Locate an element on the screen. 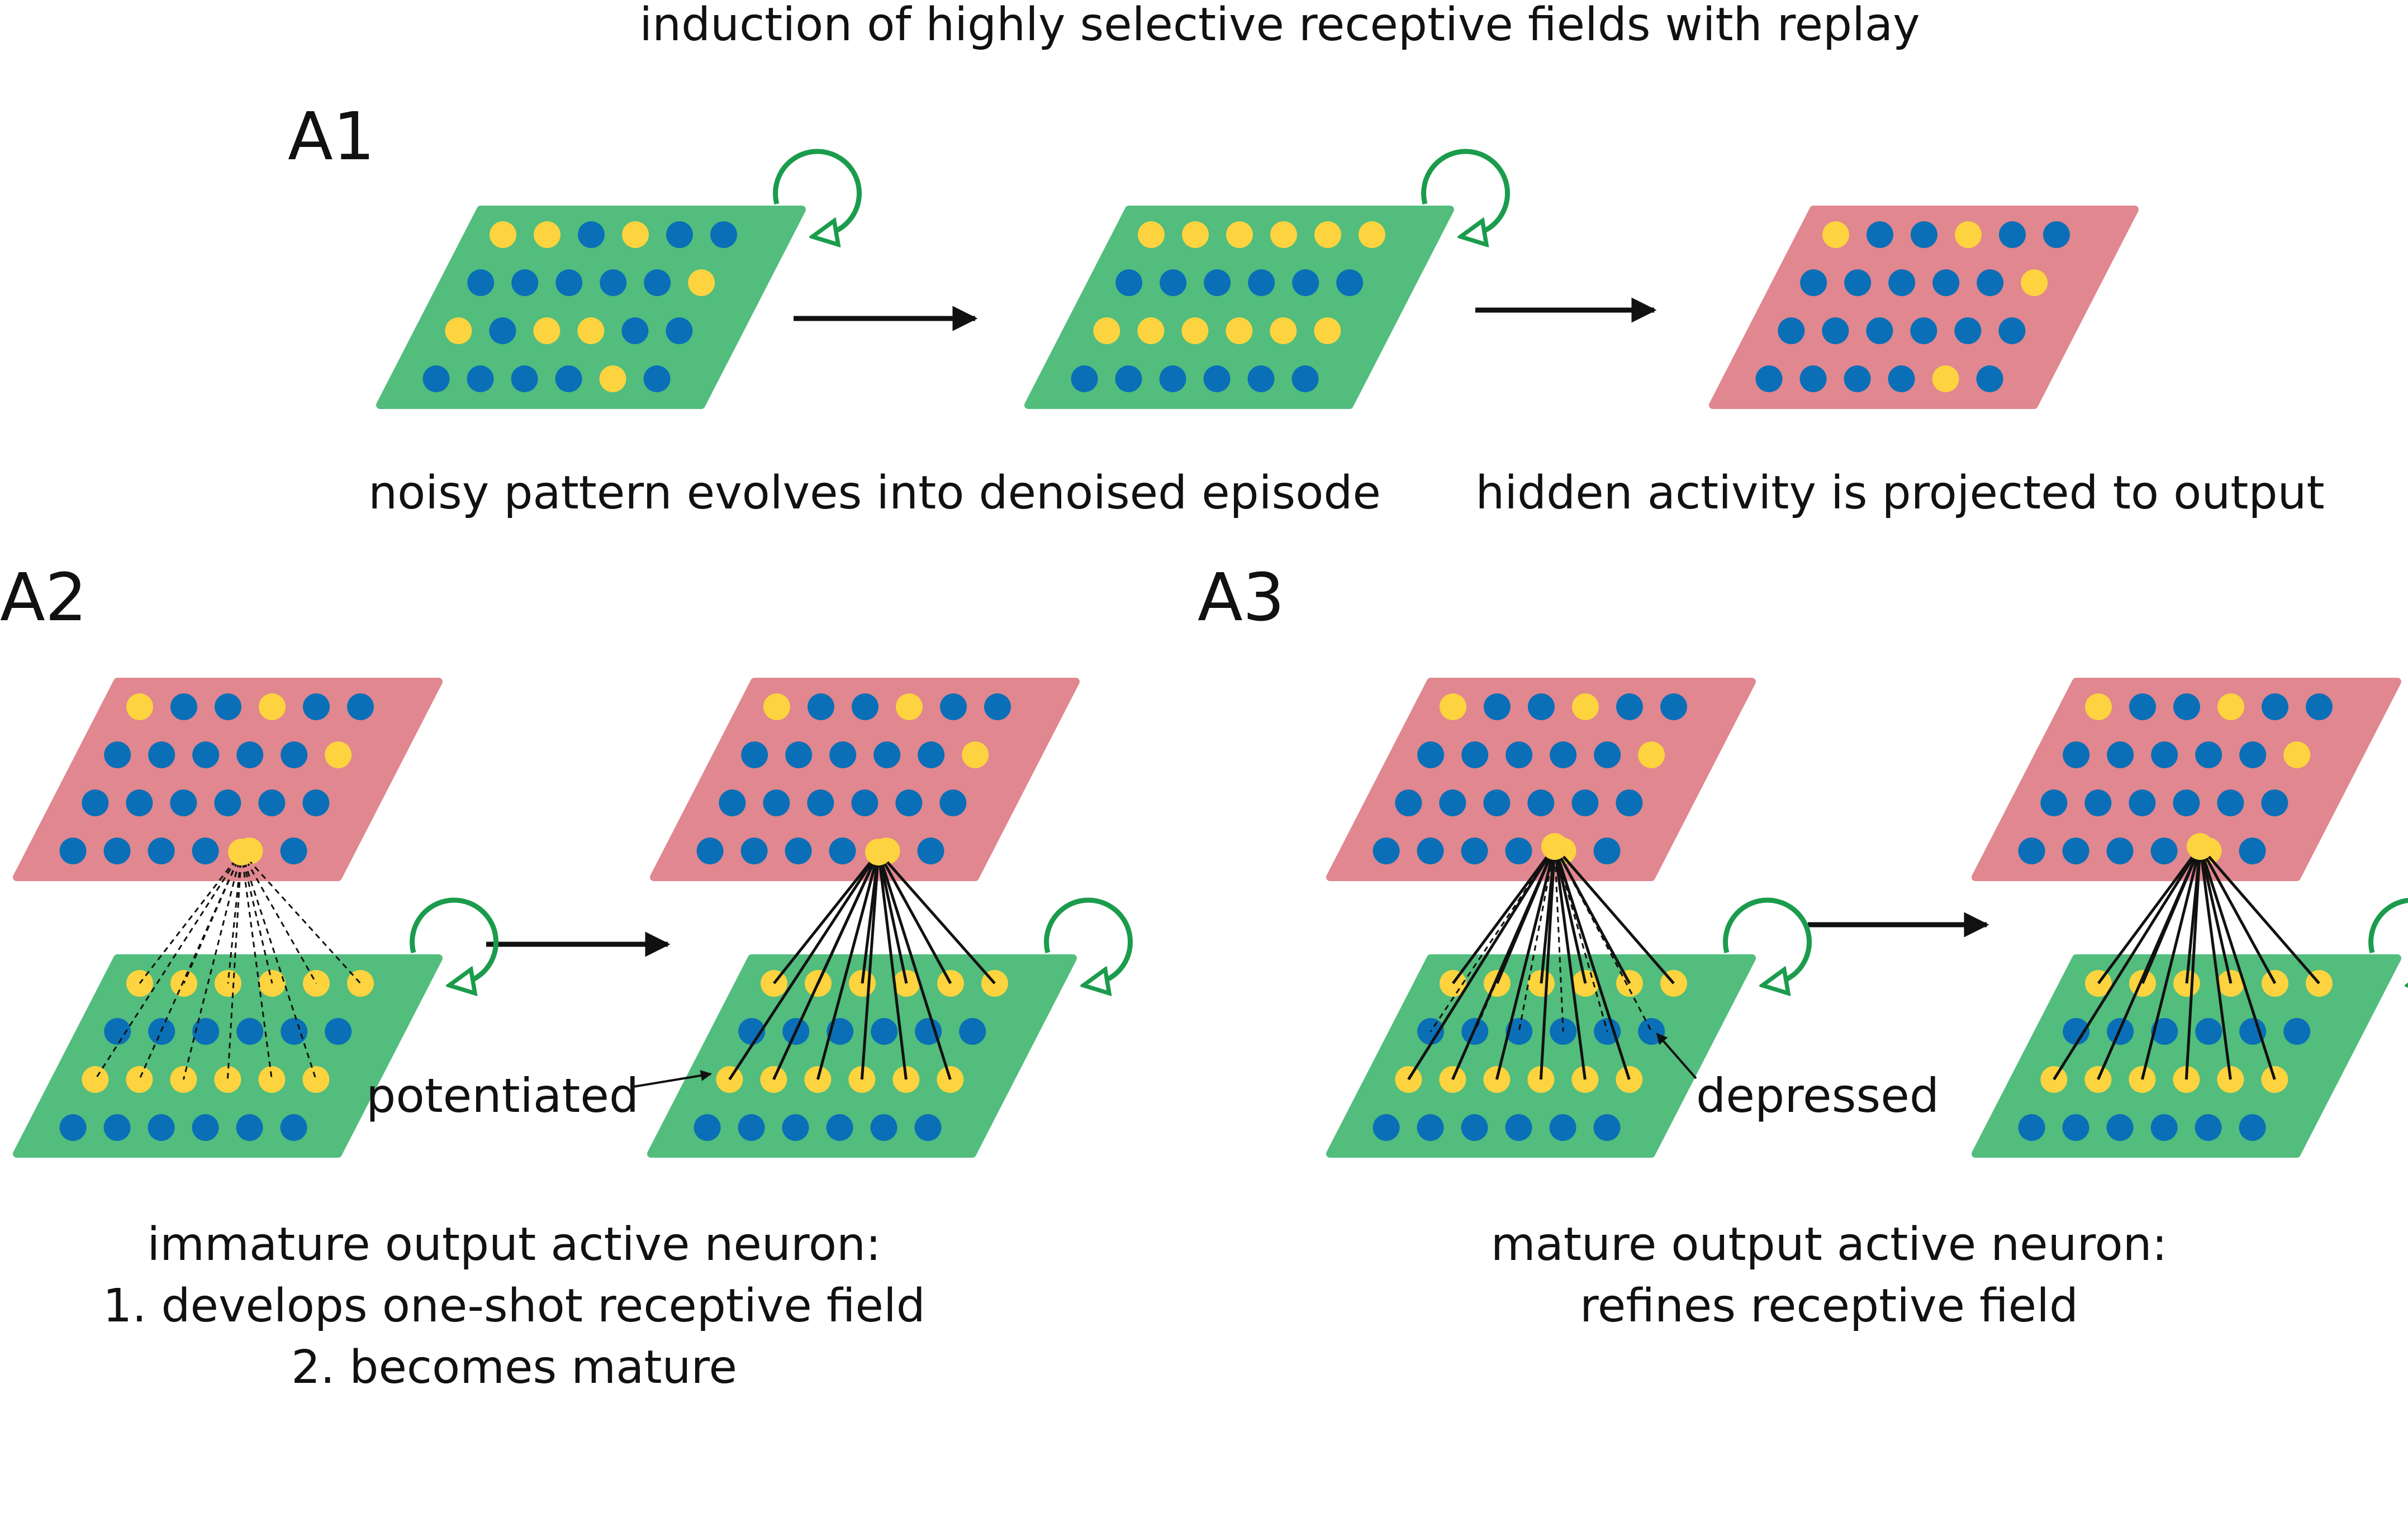 The height and width of the screenshot is (1522, 2408). a2-caption-line-2: 1. develops one-shot receptive field is located at coordinates (514, 1306).